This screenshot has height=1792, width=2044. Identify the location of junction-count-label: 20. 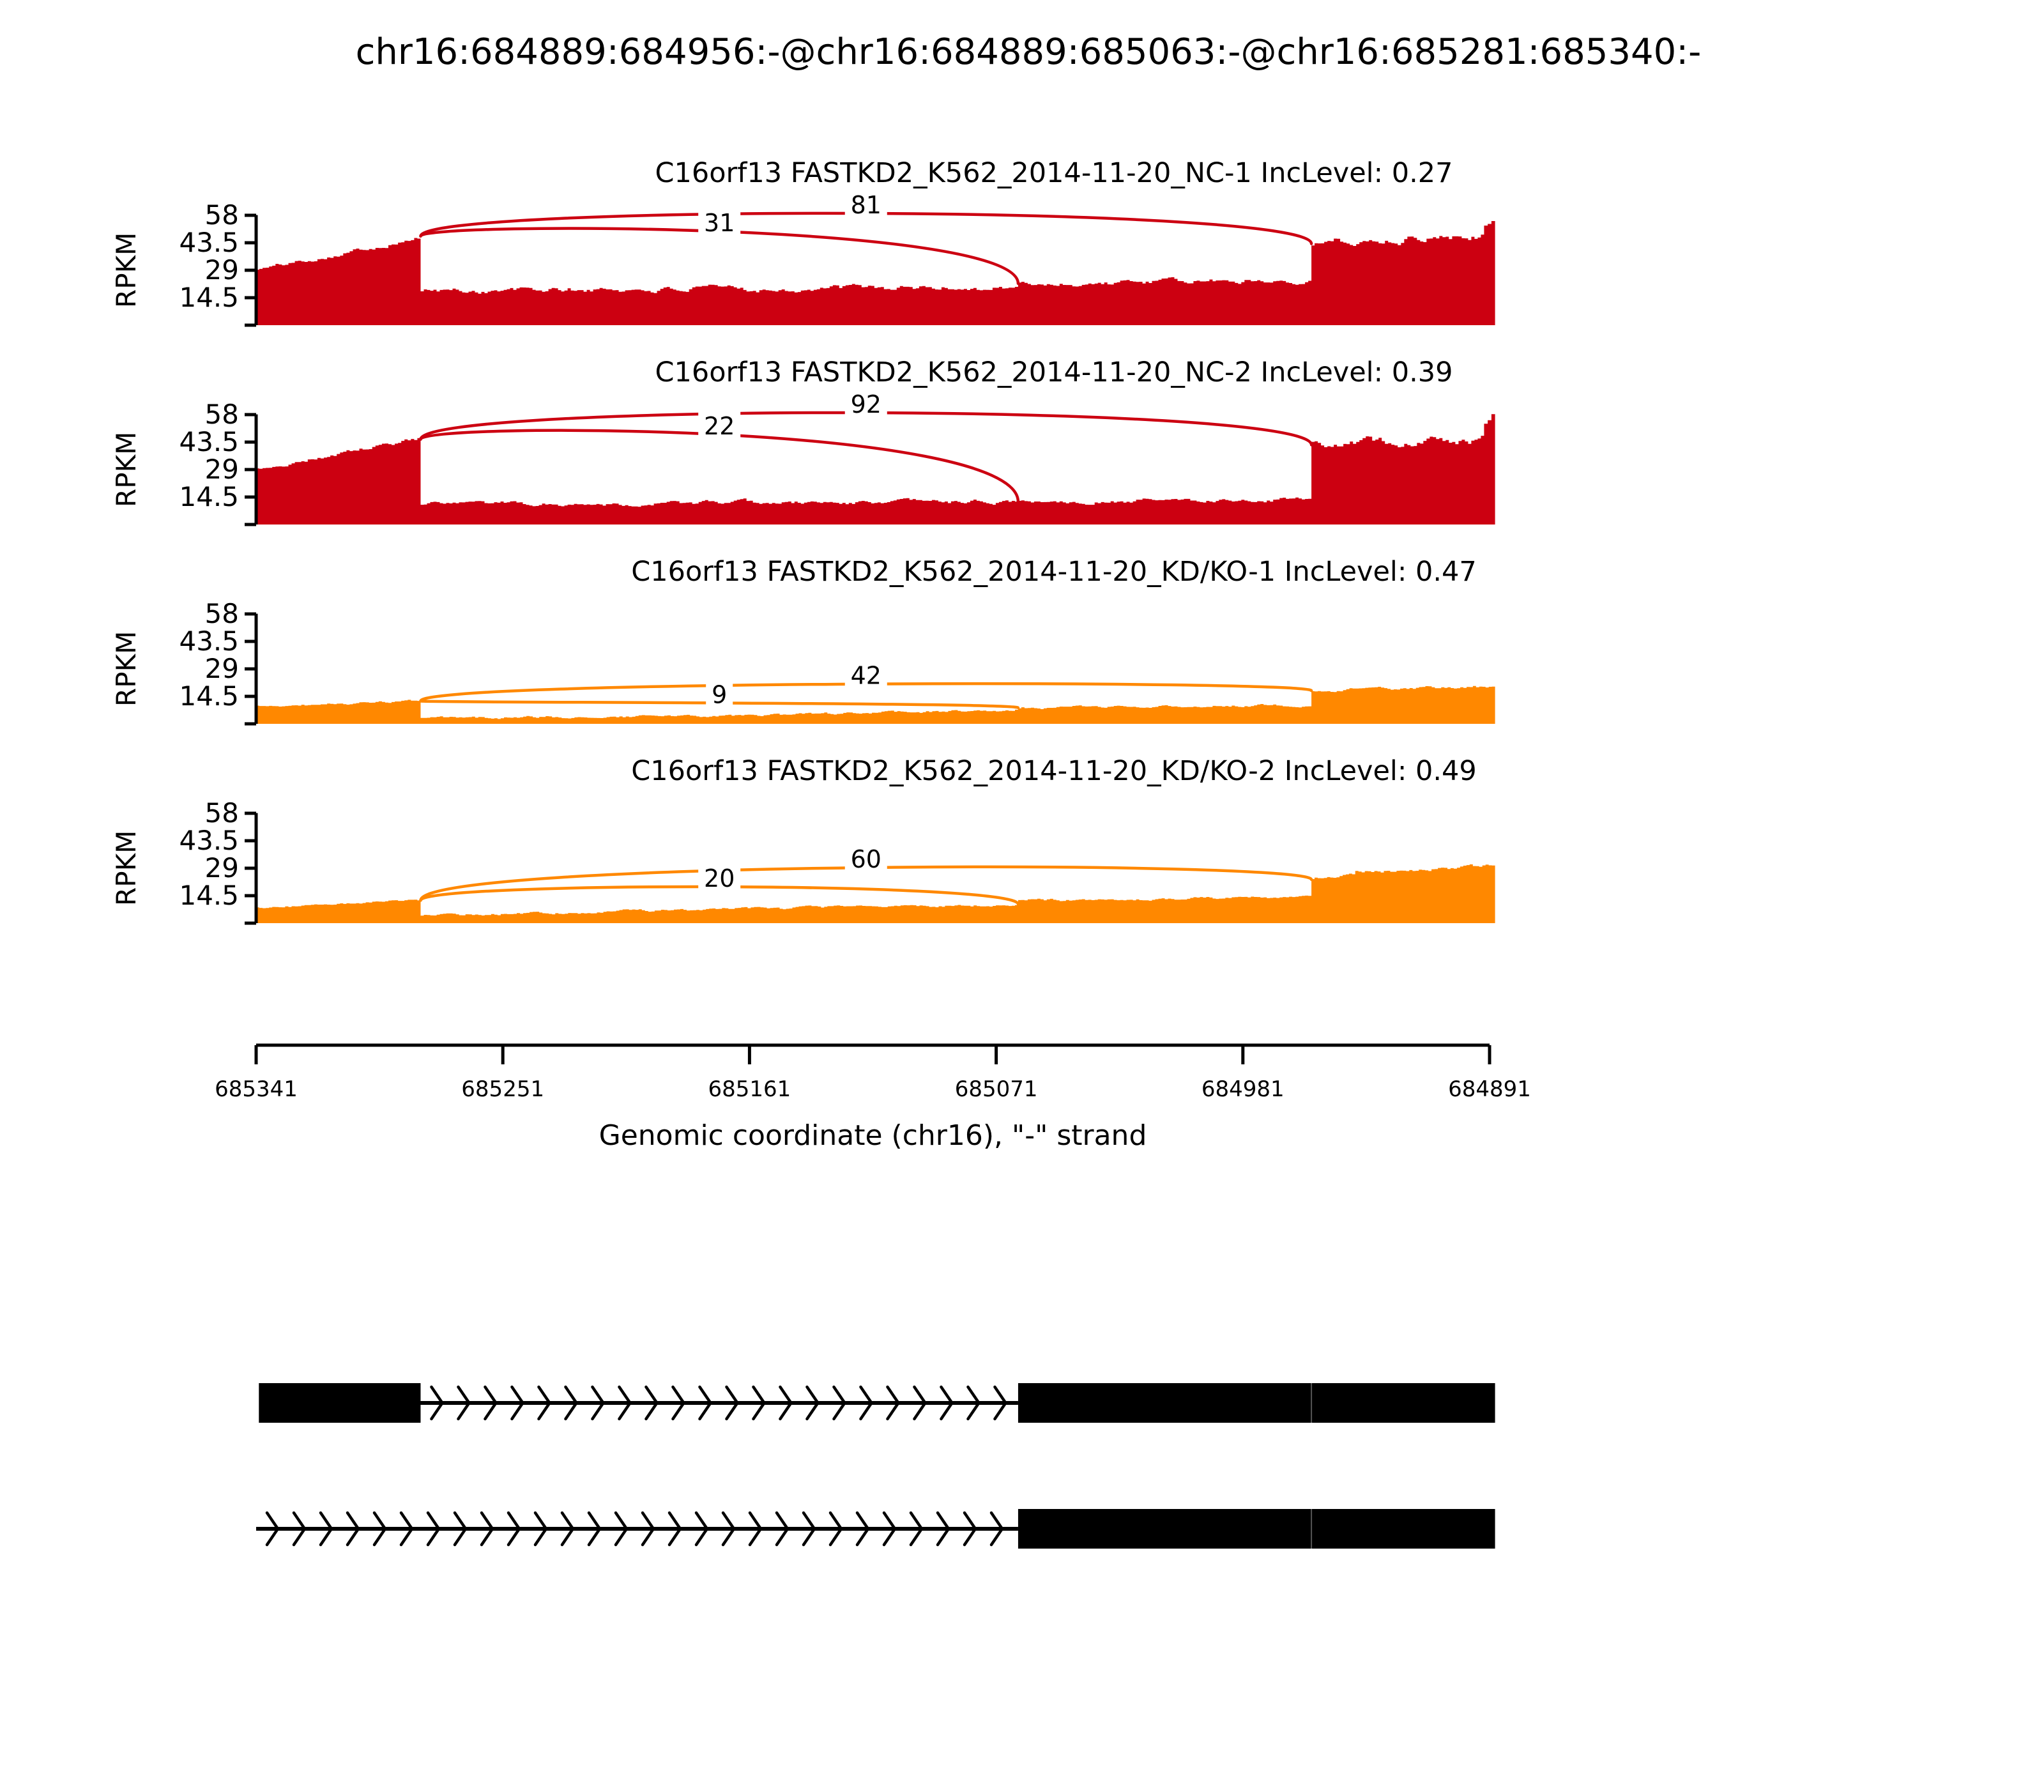
(720, 878).